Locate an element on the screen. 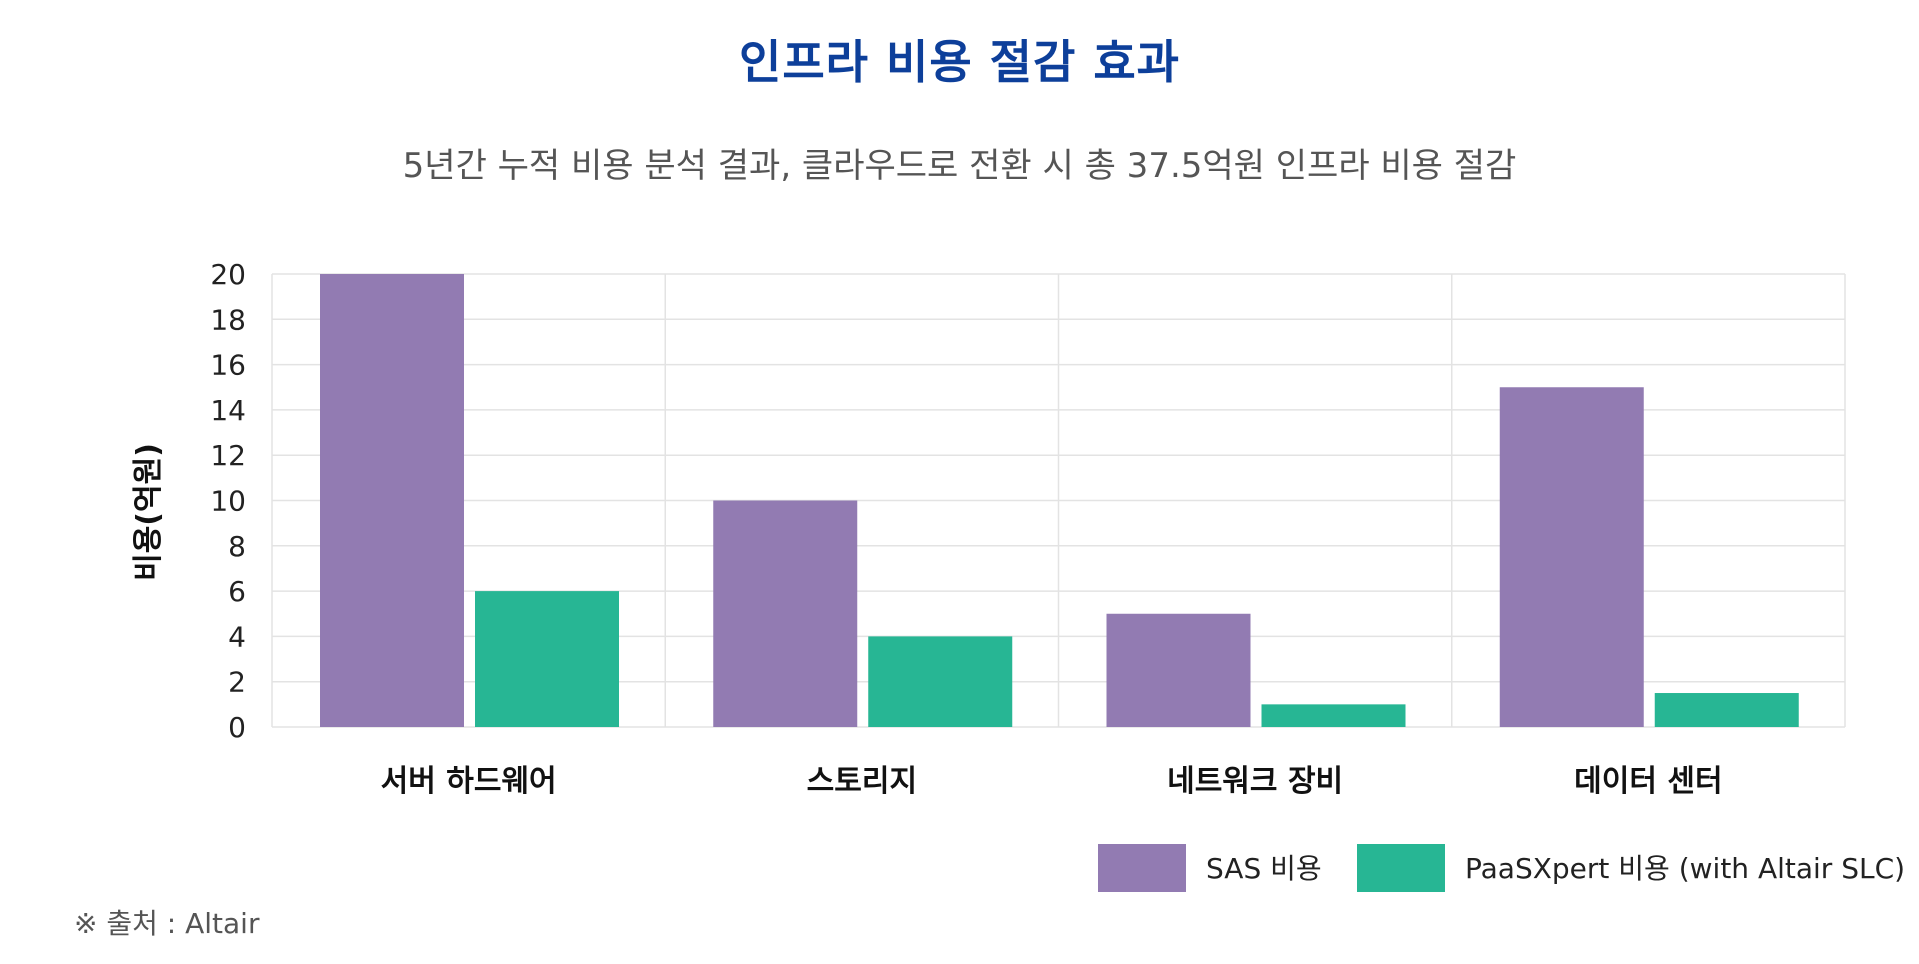 Image resolution: width=1919 pixels, height=964 pixels. y-tick-label: 6 is located at coordinates (237, 591).